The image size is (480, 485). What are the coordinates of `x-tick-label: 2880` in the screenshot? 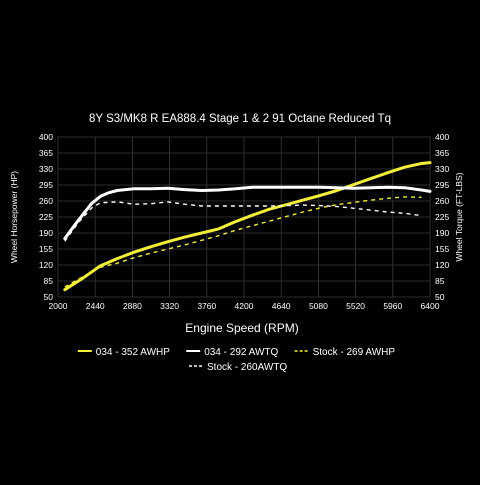 It's located at (132, 306).